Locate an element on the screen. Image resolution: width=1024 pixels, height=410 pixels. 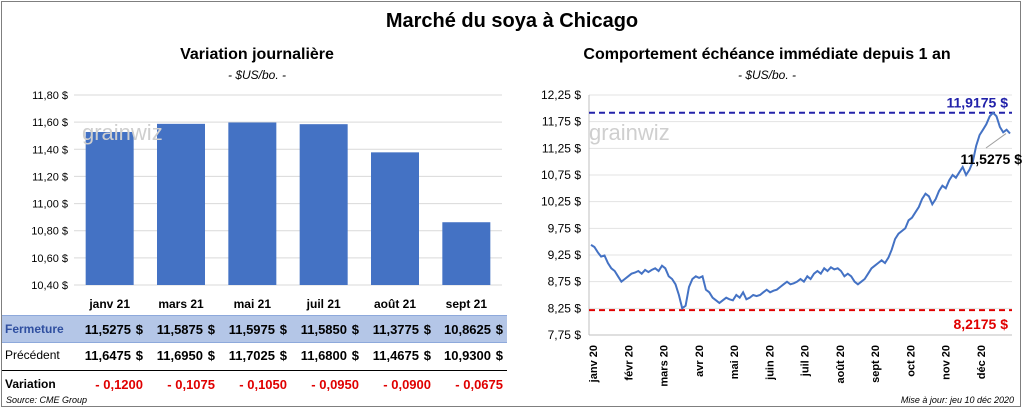
table-cell: 11,5275 $ is located at coordinates (105, 329).